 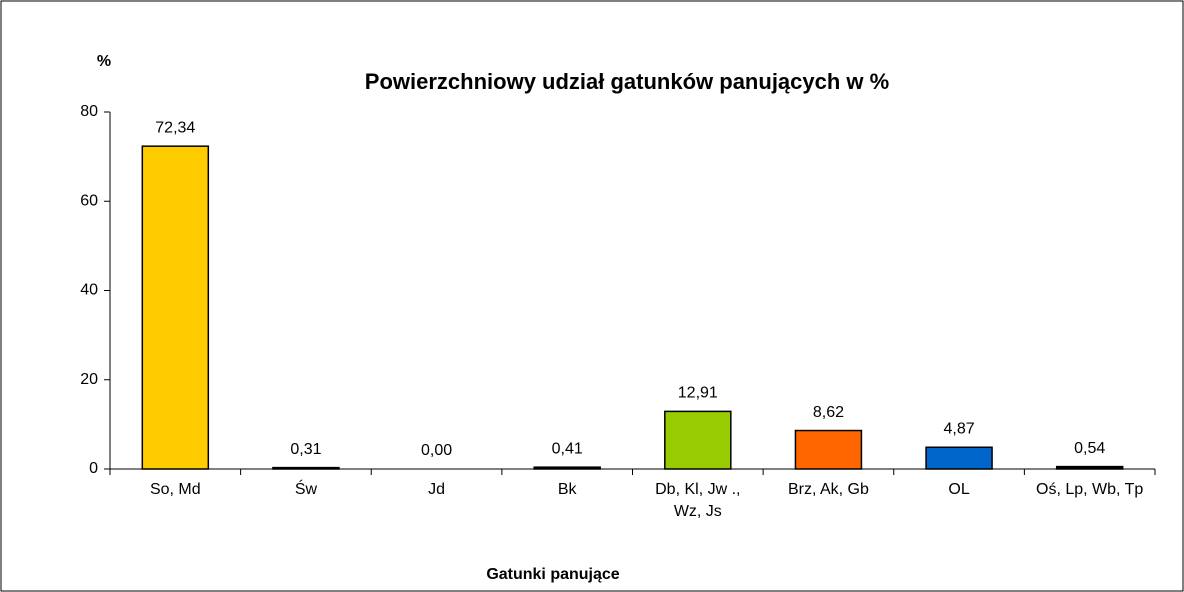 I want to click on y-tick-label: 20, so click(x=89, y=379).